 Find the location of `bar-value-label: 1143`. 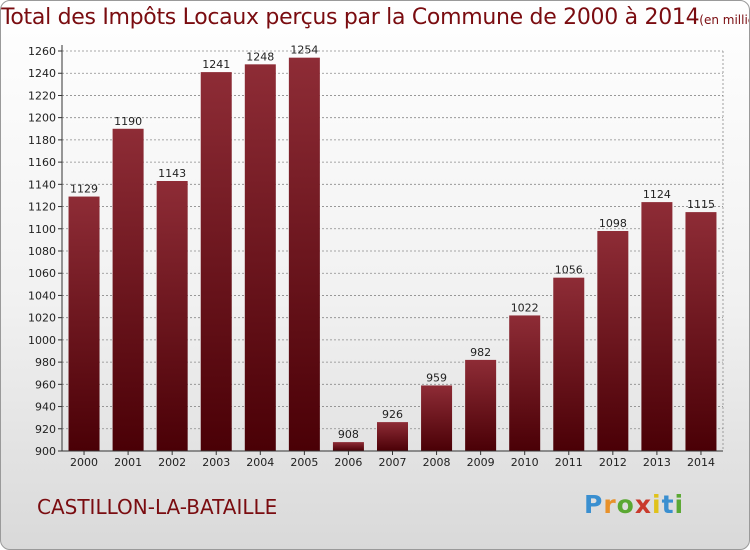

bar-value-label: 1143 is located at coordinates (172, 173).